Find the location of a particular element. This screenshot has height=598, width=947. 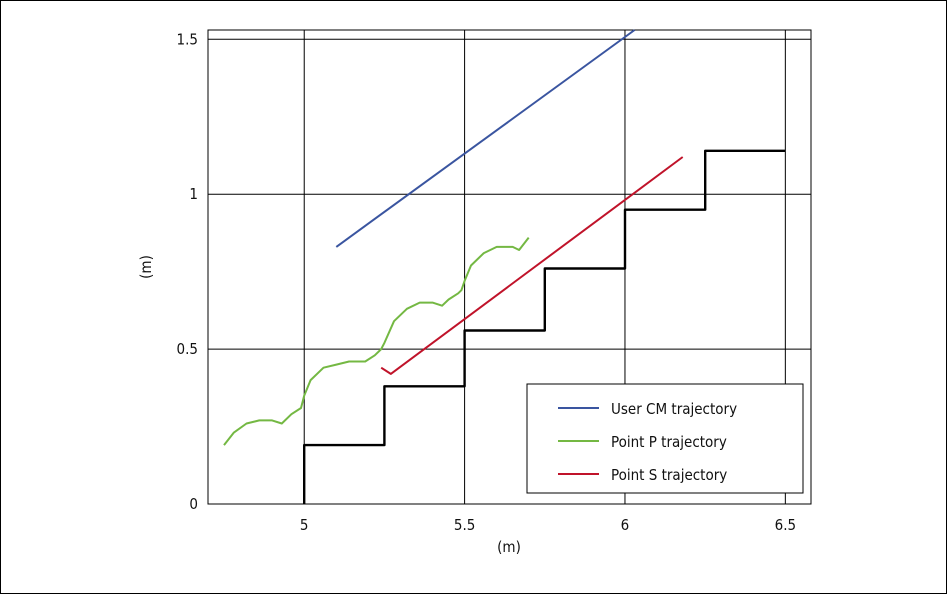

y-tick-label: 0.5 is located at coordinates (187, 349).